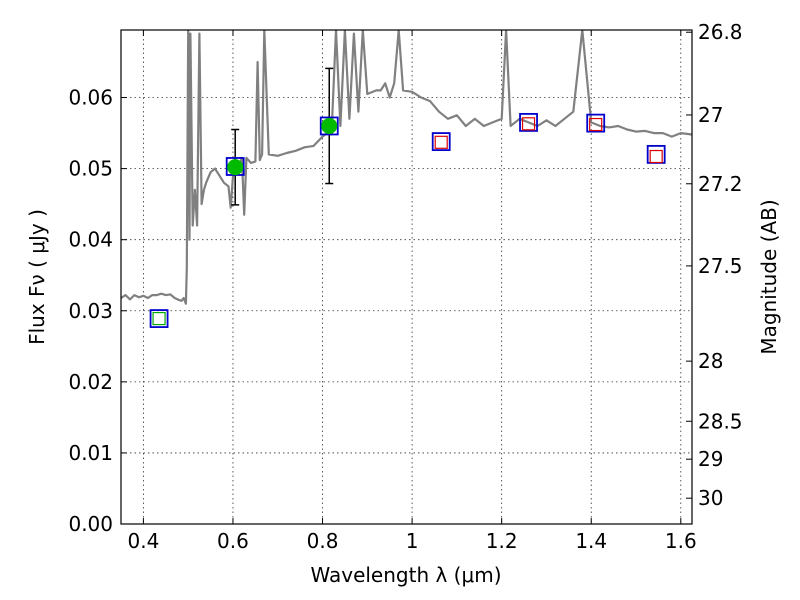  I want to click on y-tick-label: 0.00, so click(90, 524).